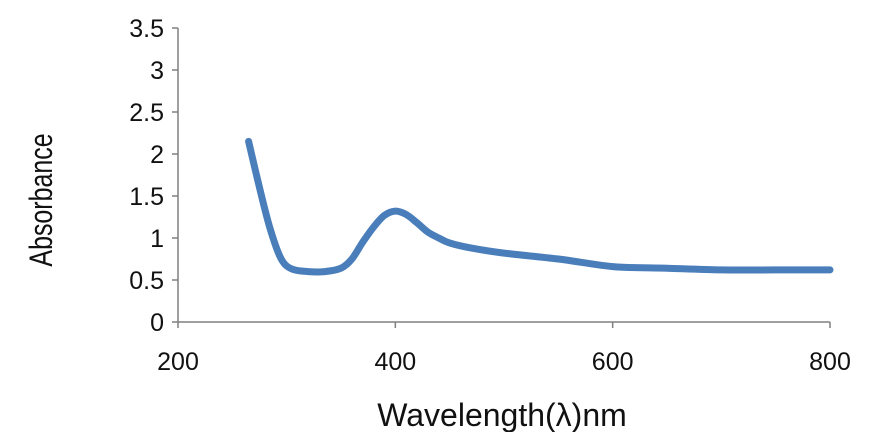  What do you see at coordinates (146, 281) in the screenshot?
I see `y-tick-label: 0.5` at bounding box center [146, 281].